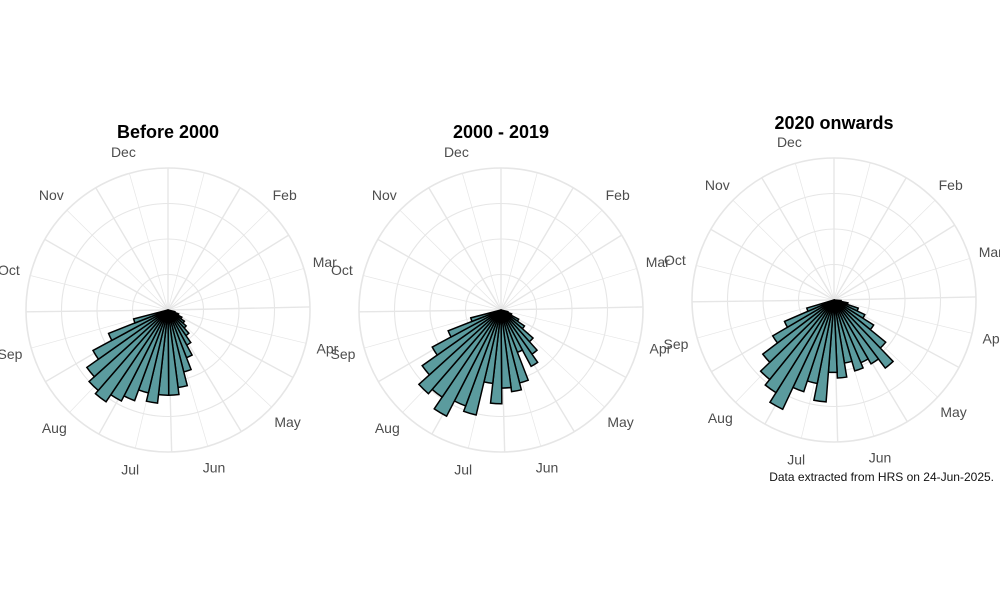  Describe the element at coordinates (881, 477) in the screenshot. I see `data-source-caption: Data extracted from HRS on 24-Jun-2025.` at that location.